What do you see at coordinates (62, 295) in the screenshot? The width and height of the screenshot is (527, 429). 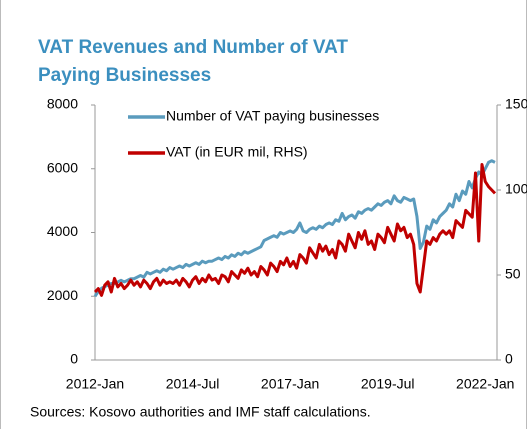 I see `y-tick-label: 2000` at bounding box center [62, 295].